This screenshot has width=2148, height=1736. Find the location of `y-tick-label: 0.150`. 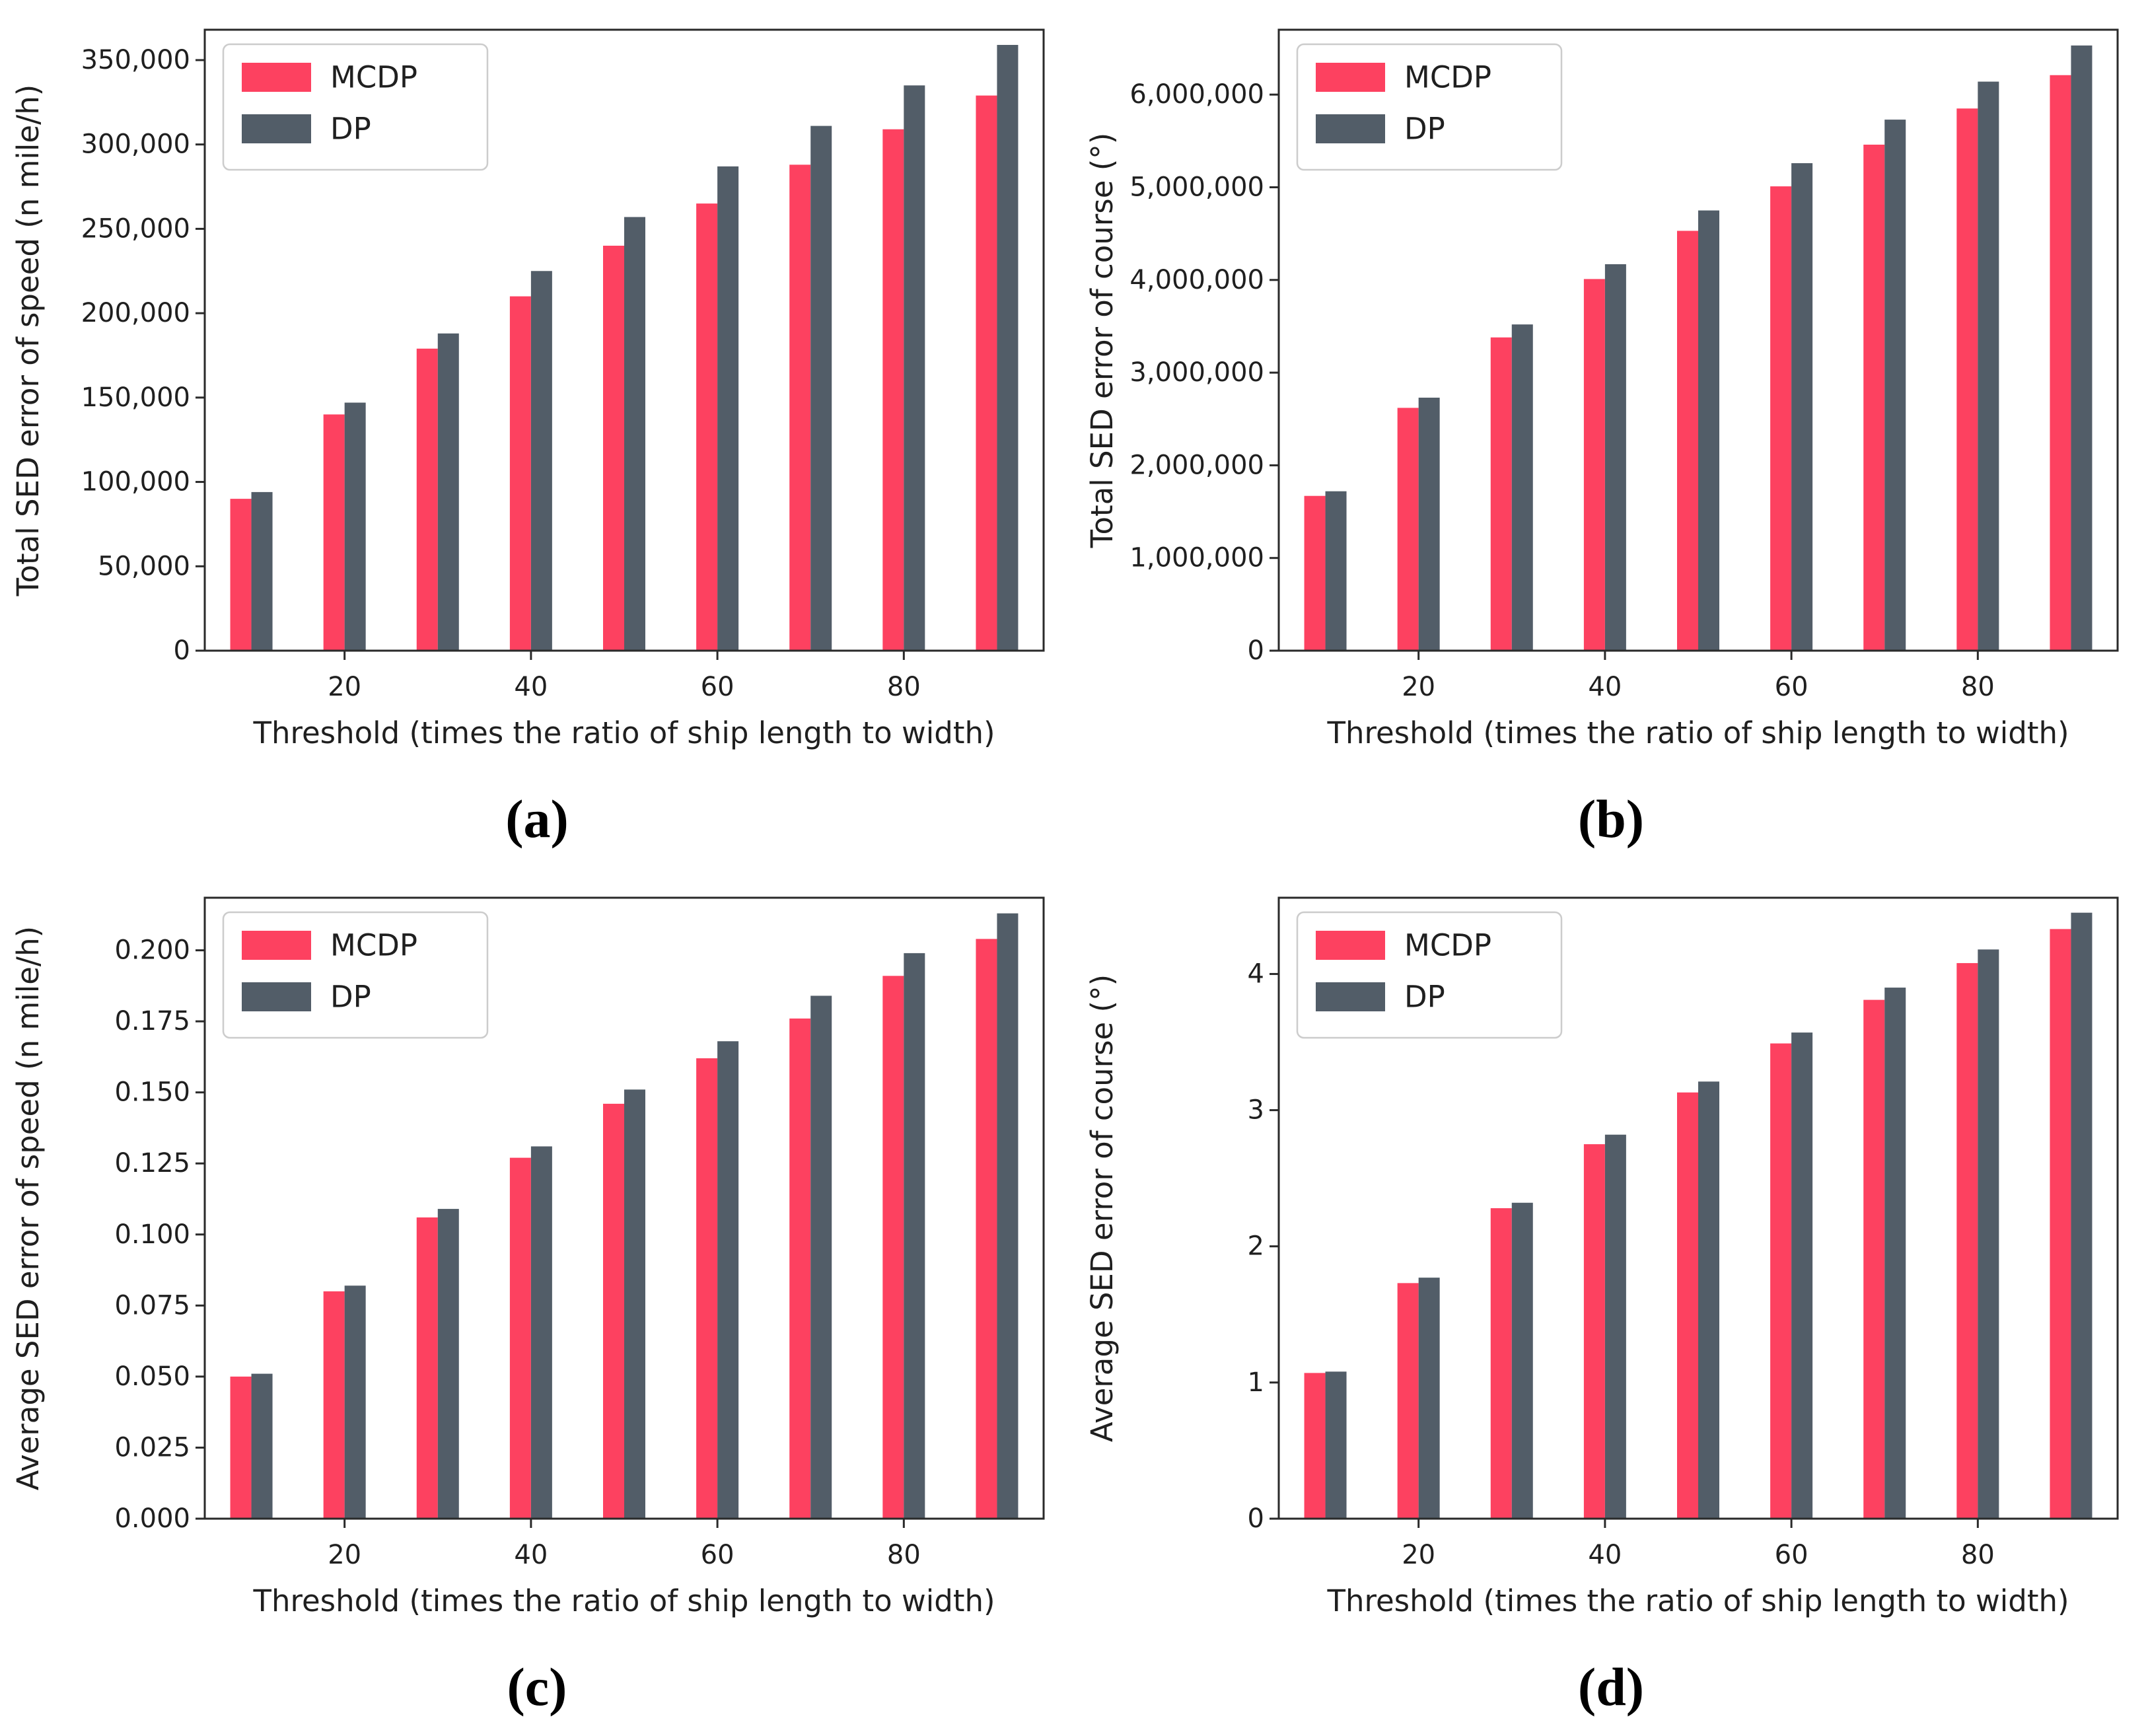

y-tick-label: 0.150 is located at coordinates (152, 1092).